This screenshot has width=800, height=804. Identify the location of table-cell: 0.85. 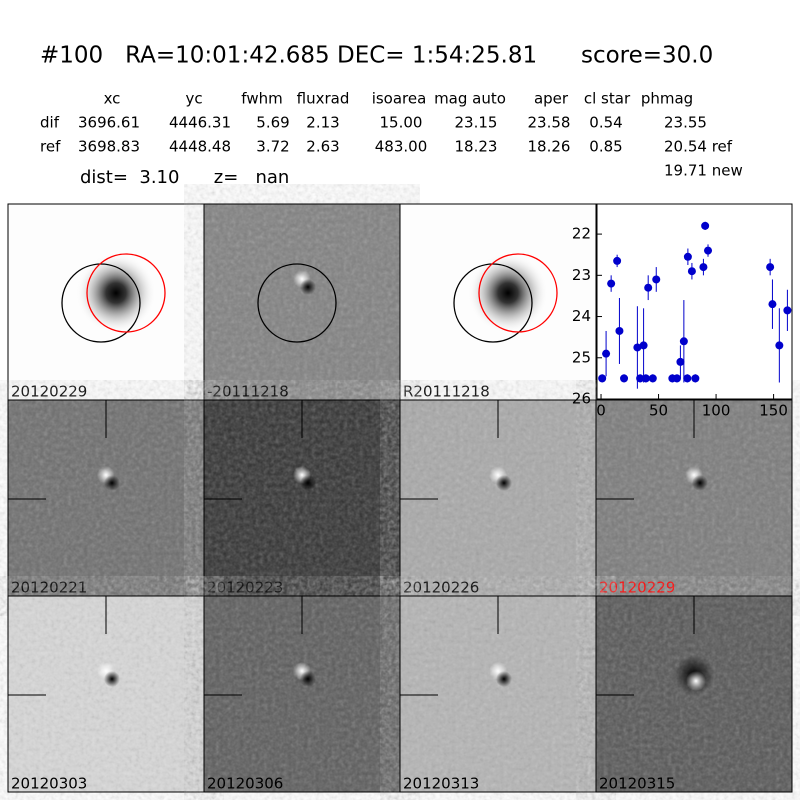
(605, 147).